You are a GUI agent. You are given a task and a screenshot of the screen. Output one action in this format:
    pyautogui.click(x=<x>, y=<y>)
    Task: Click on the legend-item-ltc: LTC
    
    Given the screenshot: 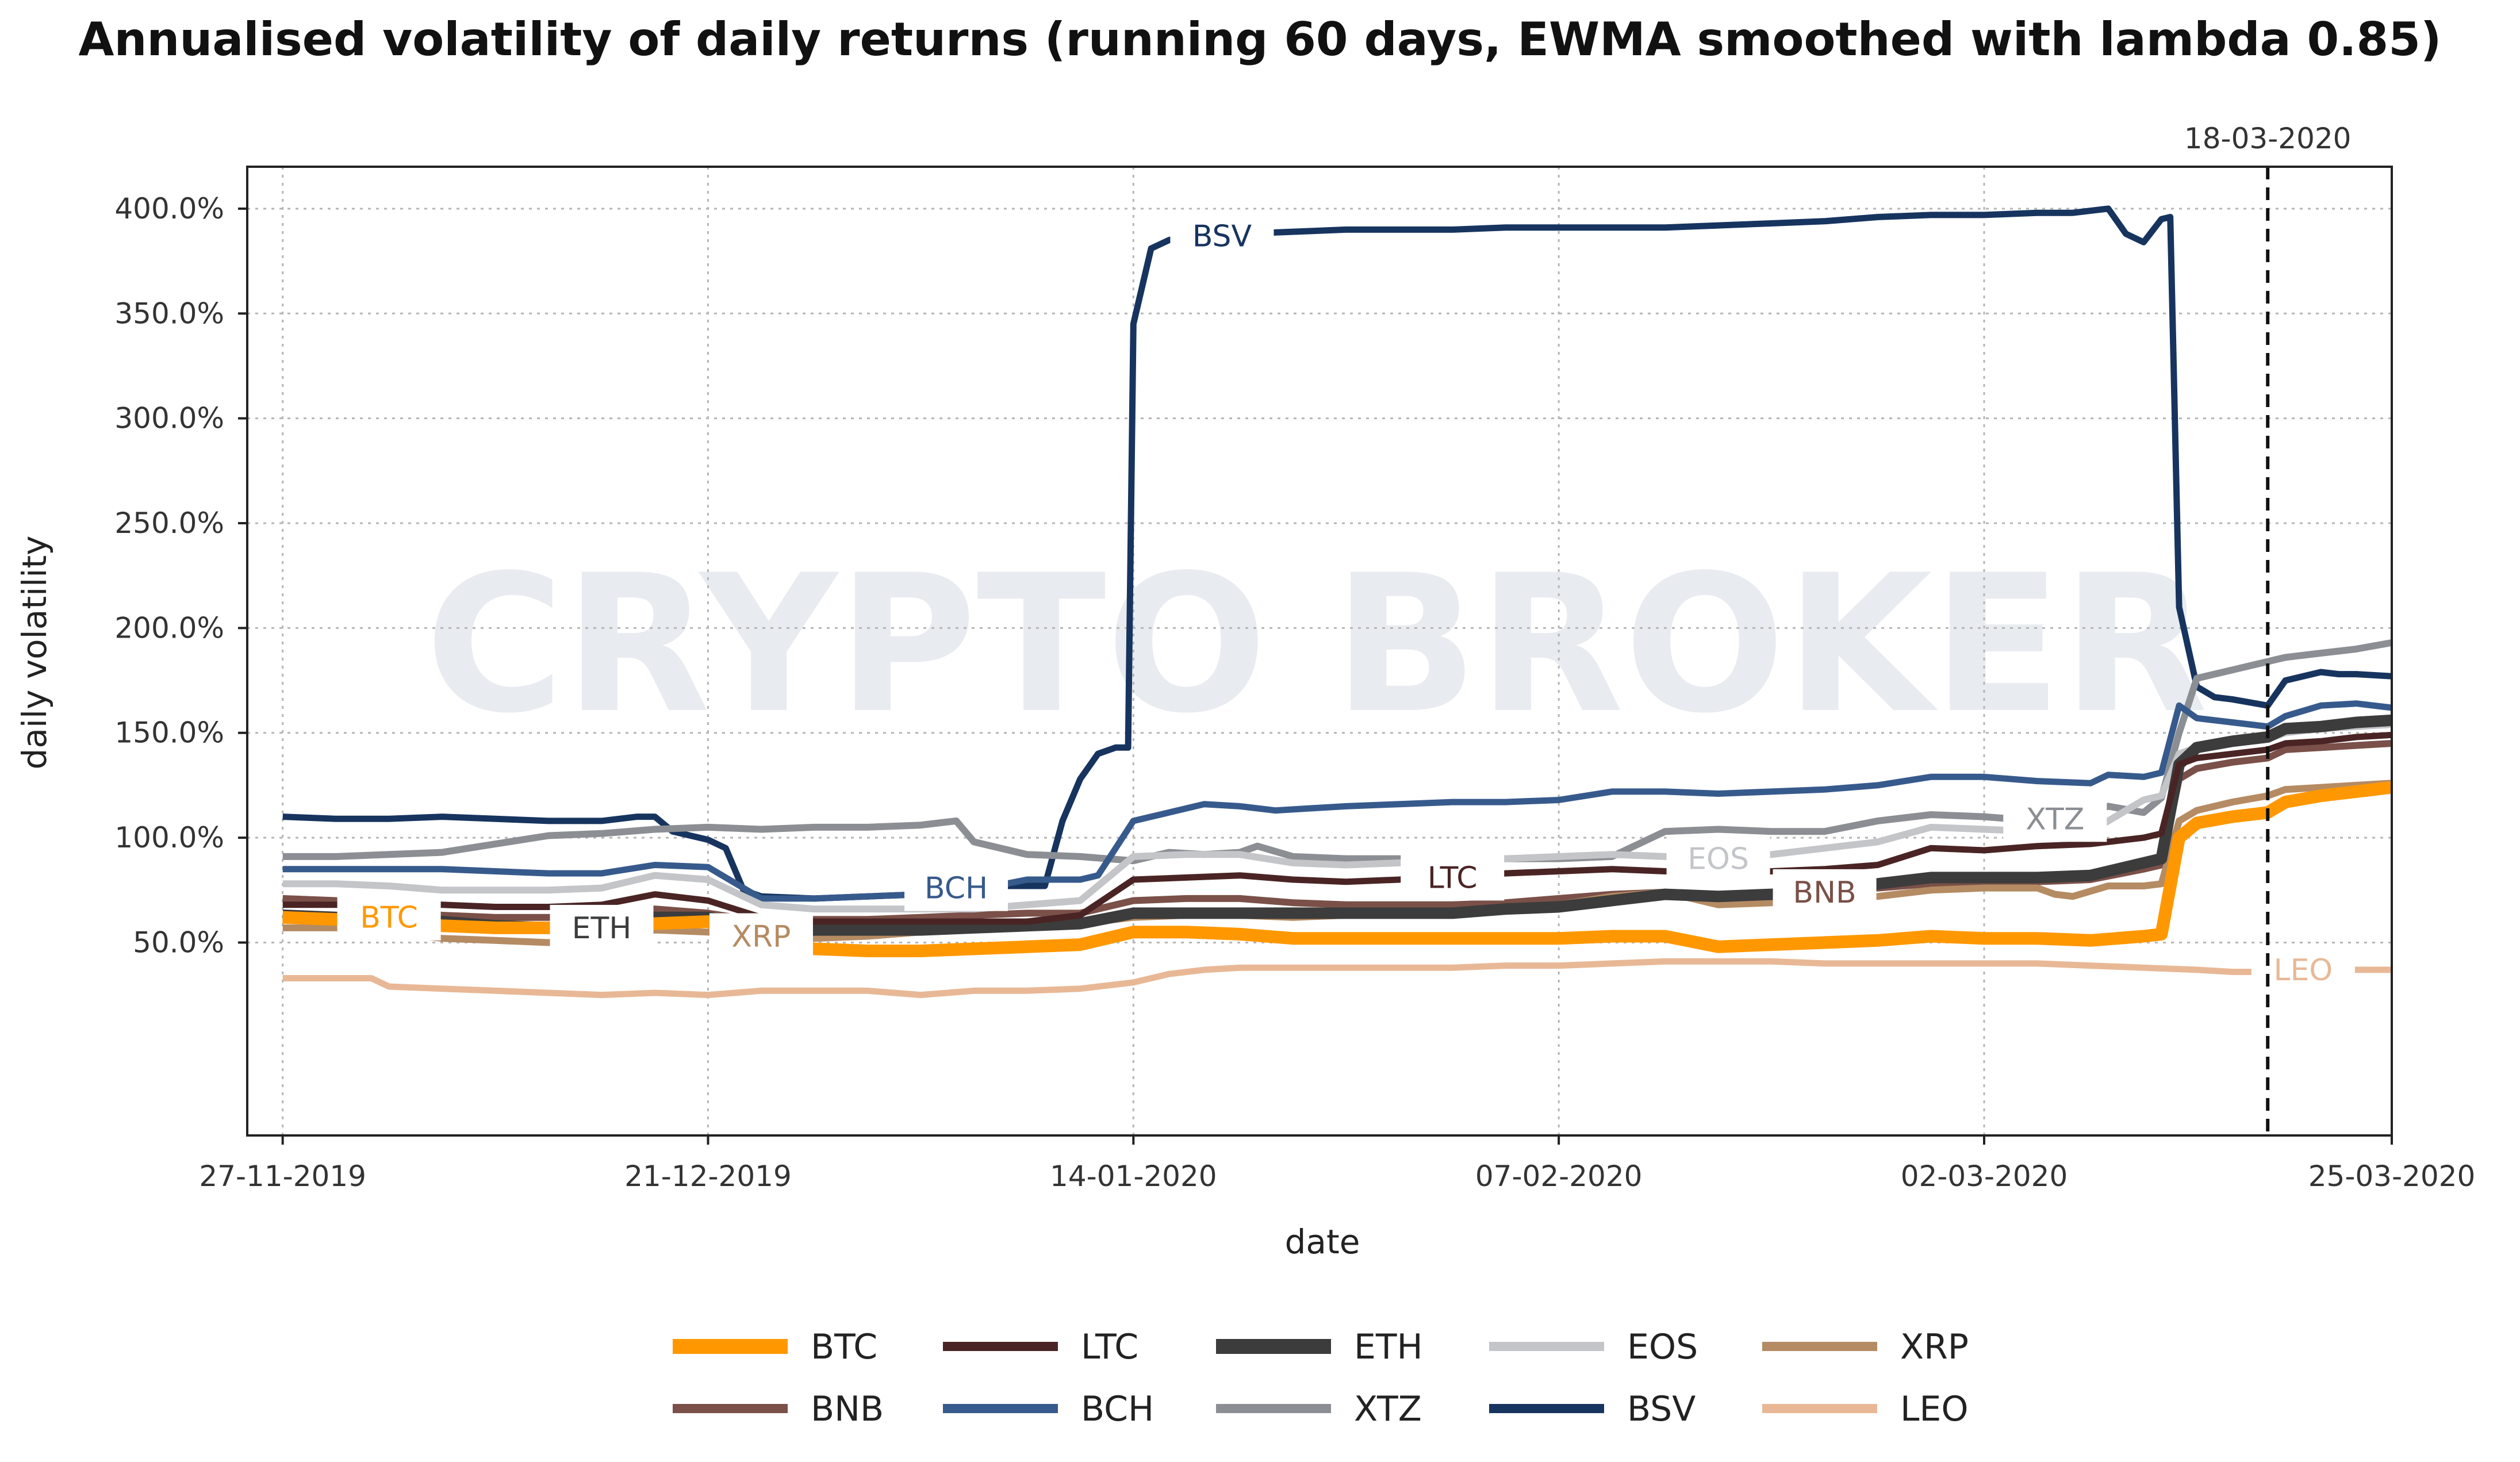 What is the action you would take?
    pyautogui.click(x=1040, y=1347)
    